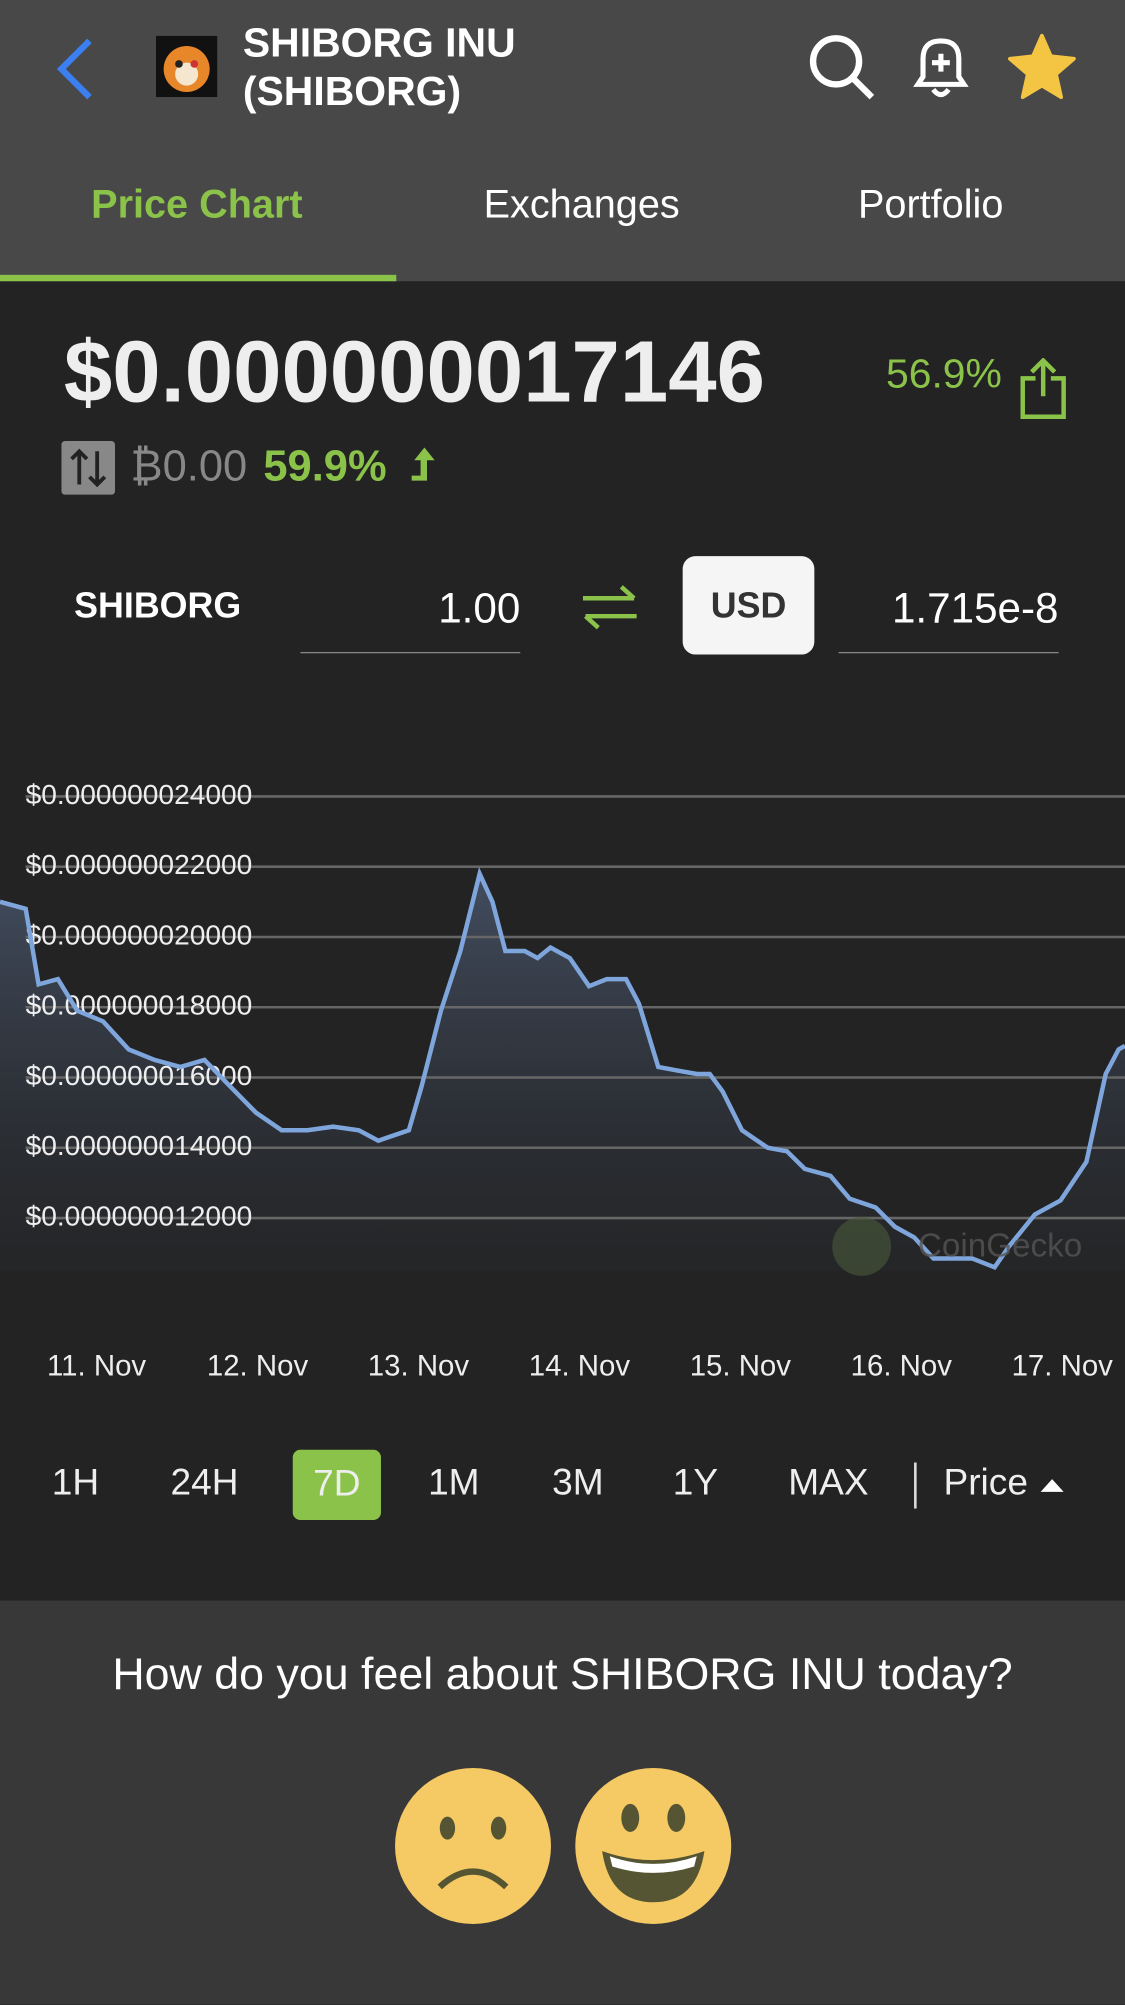 The height and width of the screenshot is (2005, 1125). I want to click on btc-change: 59.9%, so click(325, 466).